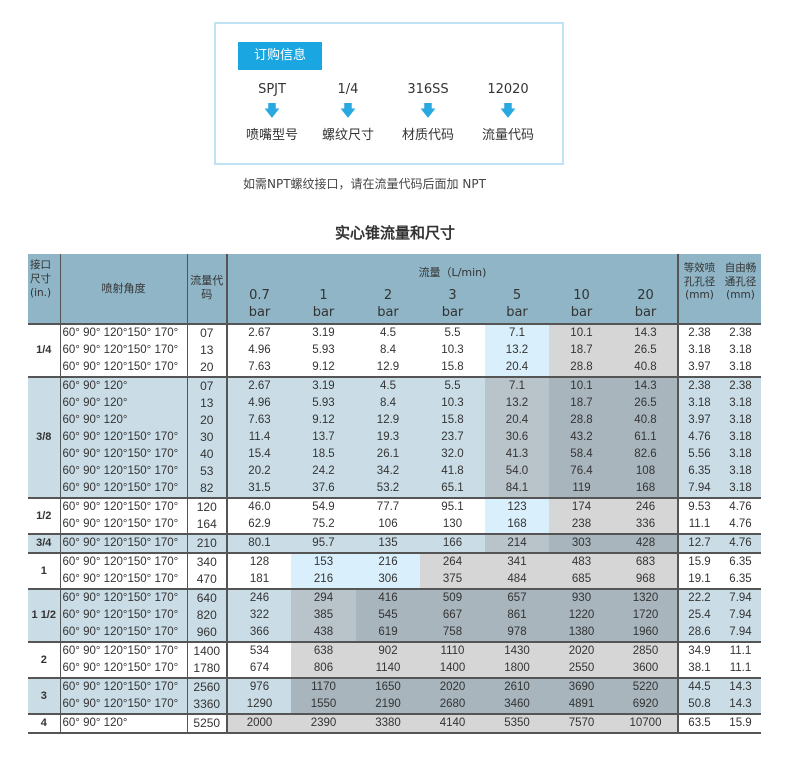 The width and height of the screenshot is (790, 764). What do you see at coordinates (259, 650) in the screenshot?
I see `flow-value-cell: 534` at bounding box center [259, 650].